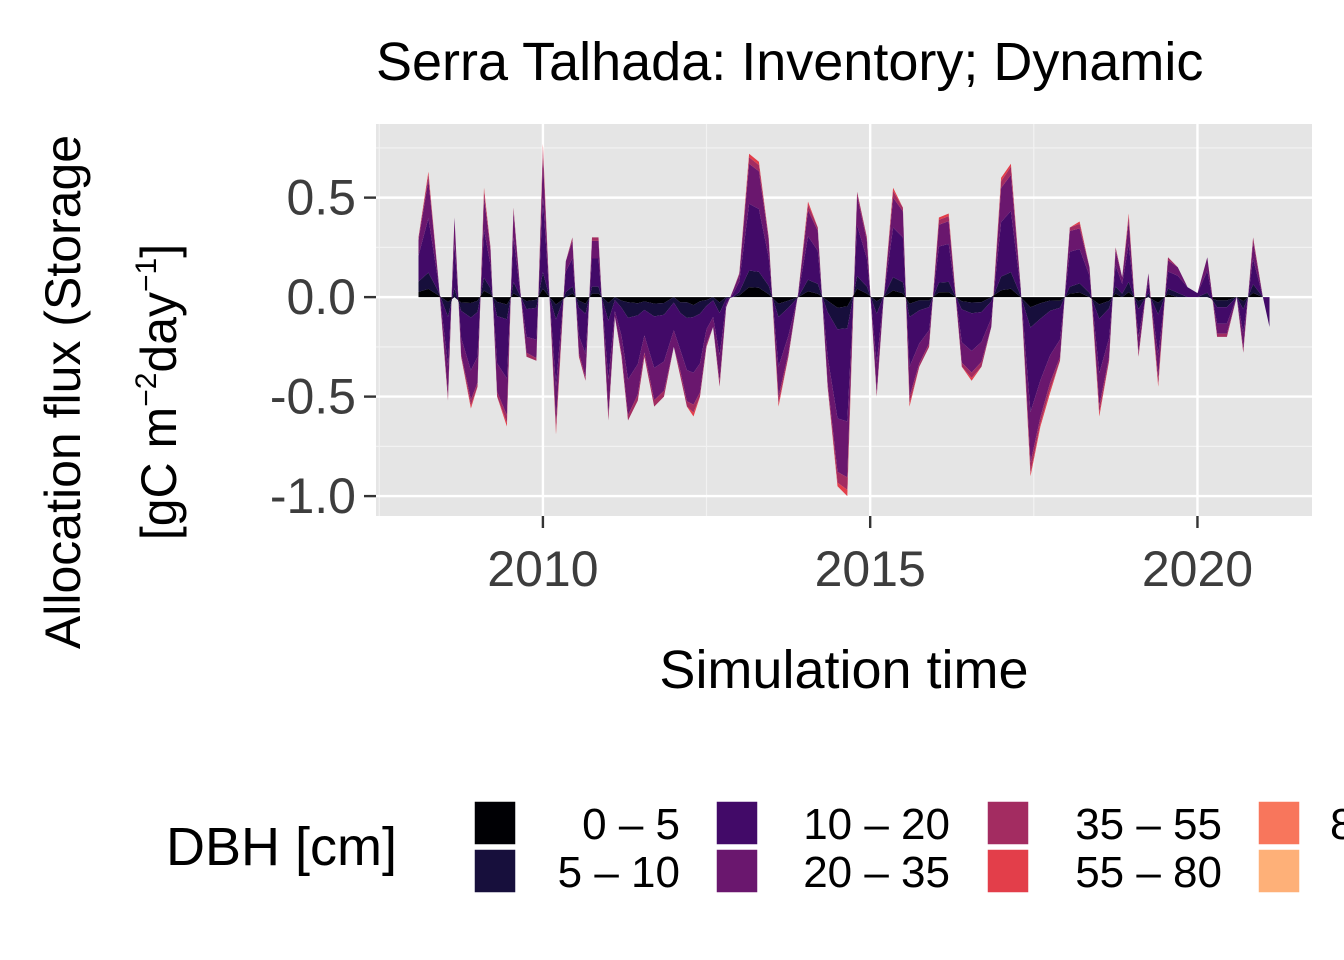  What do you see at coordinates (281, 847) in the screenshot?
I see `legend-title: DBH [cm]` at bounding box center [281, 847].